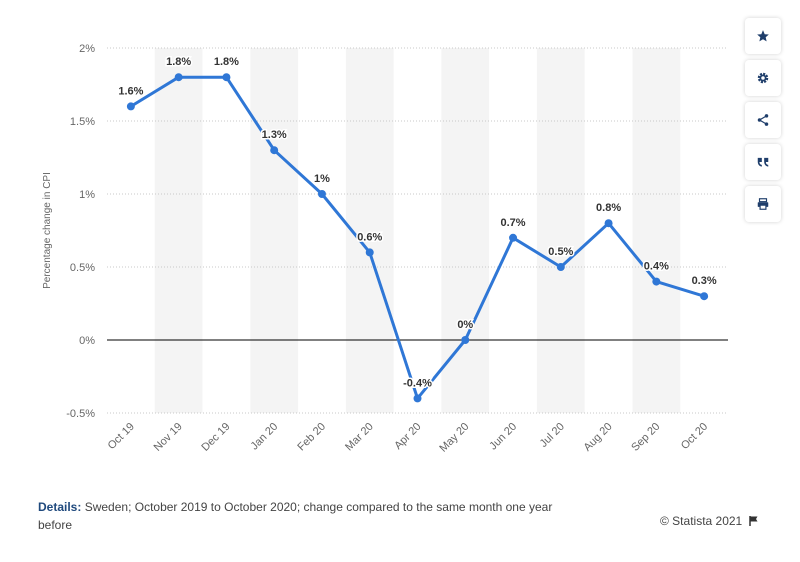  I want to click on y-tick-label: 1.5%, so click(82, 122).